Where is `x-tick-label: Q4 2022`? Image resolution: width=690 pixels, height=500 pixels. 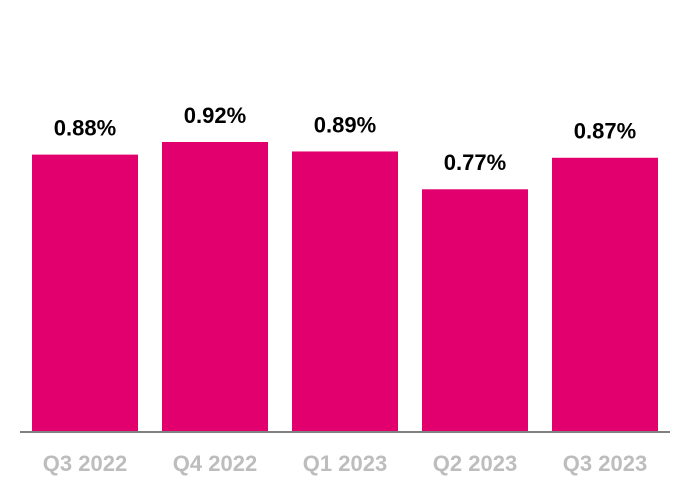 x-tick-label: Q4 2022 is located at coordinates (215, 463).